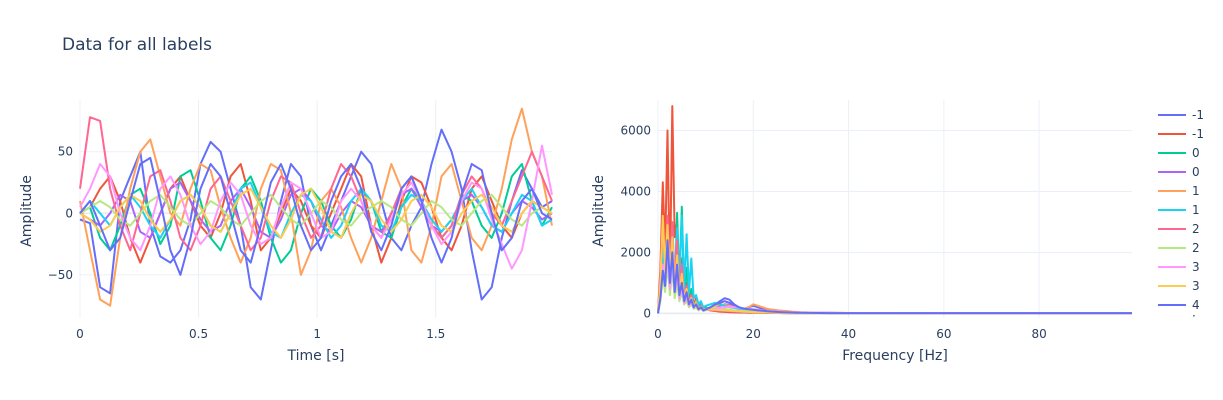  What do you see at coordinates (60, 275) in the screenshot?
I see `time-plot-y-tick-label: −50` at bounding box center [60, 275].